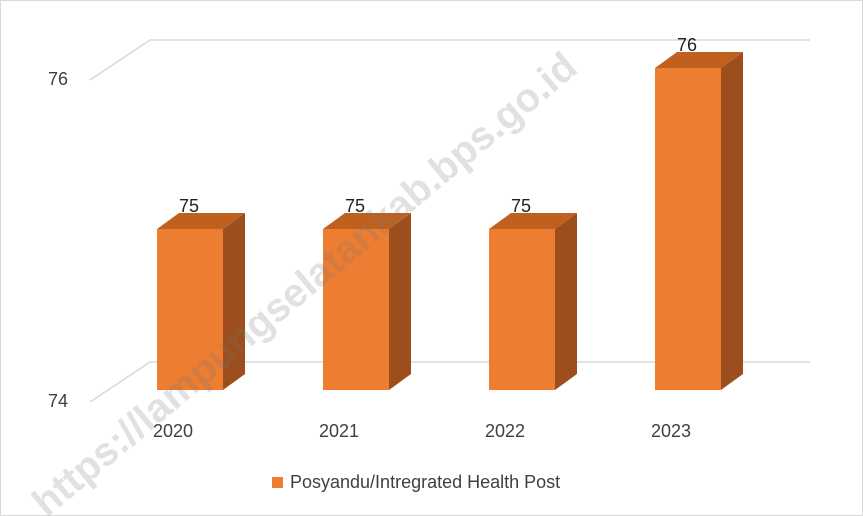 This screenshot has width=863, height=516. Describe the element at coordinates (277, 482) in the screenshot. I see `legend-swatch` at that location.